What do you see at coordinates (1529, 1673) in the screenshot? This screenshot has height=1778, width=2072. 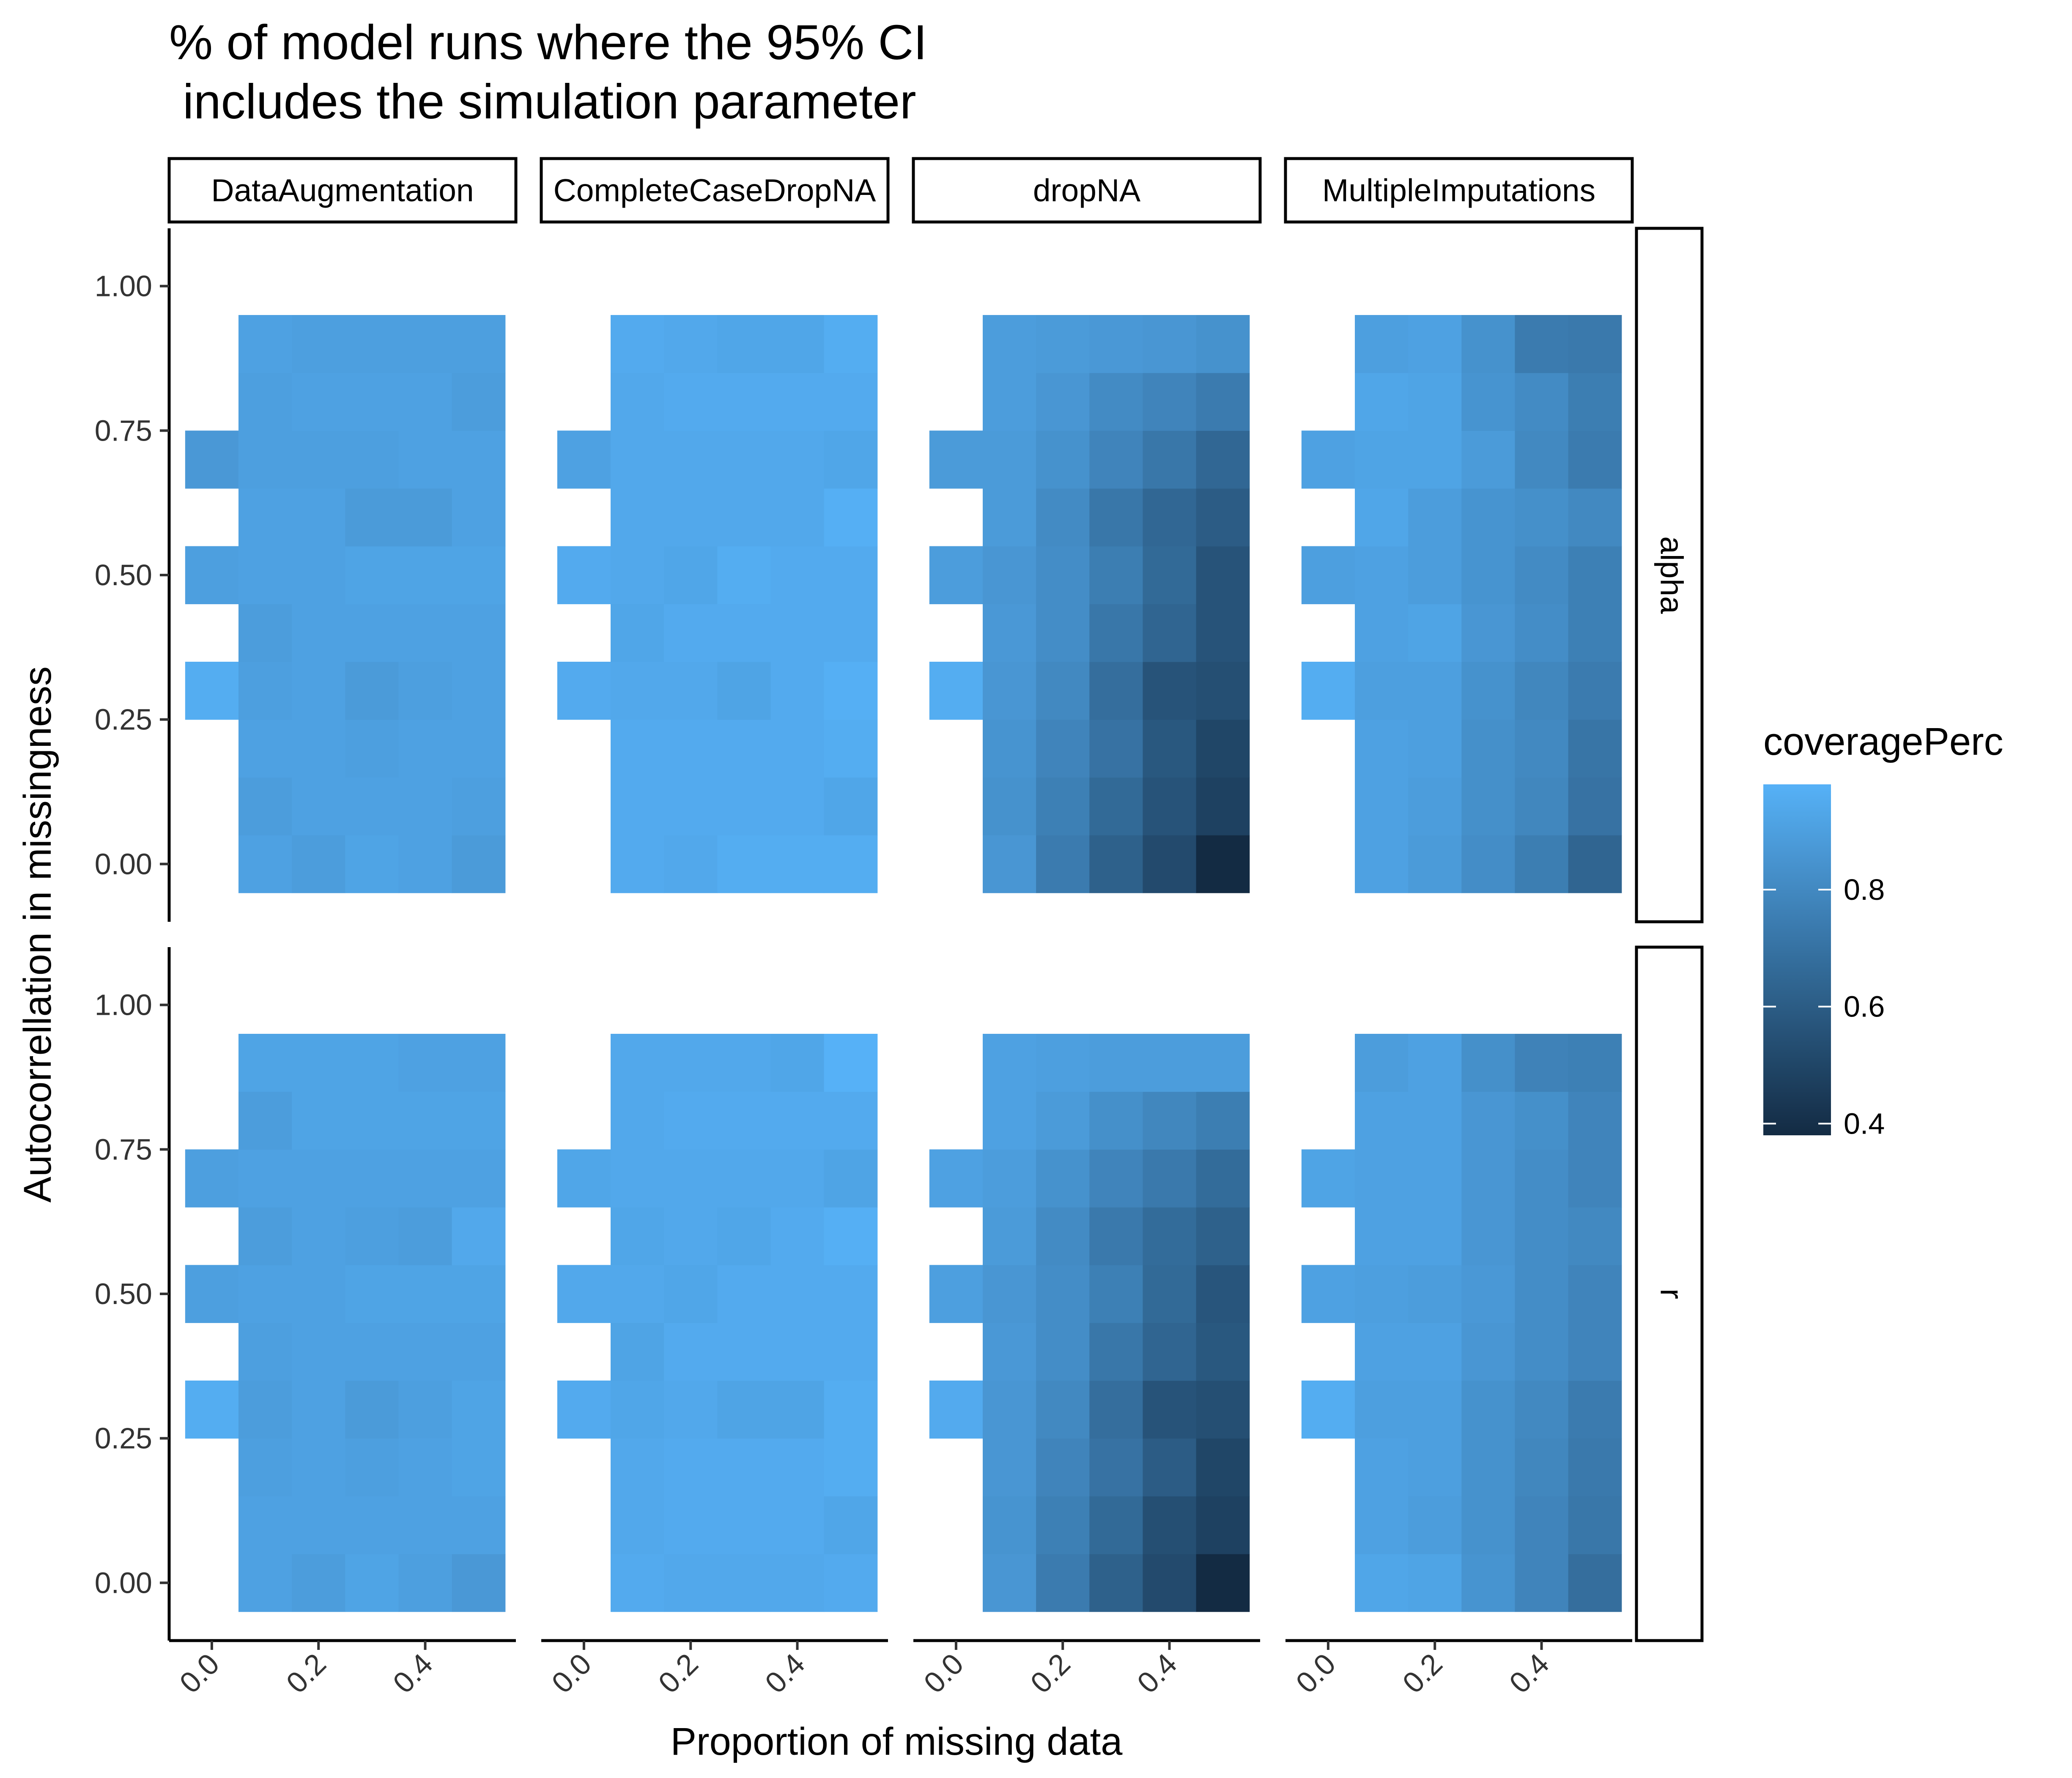 I see `x-tick-label: 0.4` at bounding box center [1529, 1673].